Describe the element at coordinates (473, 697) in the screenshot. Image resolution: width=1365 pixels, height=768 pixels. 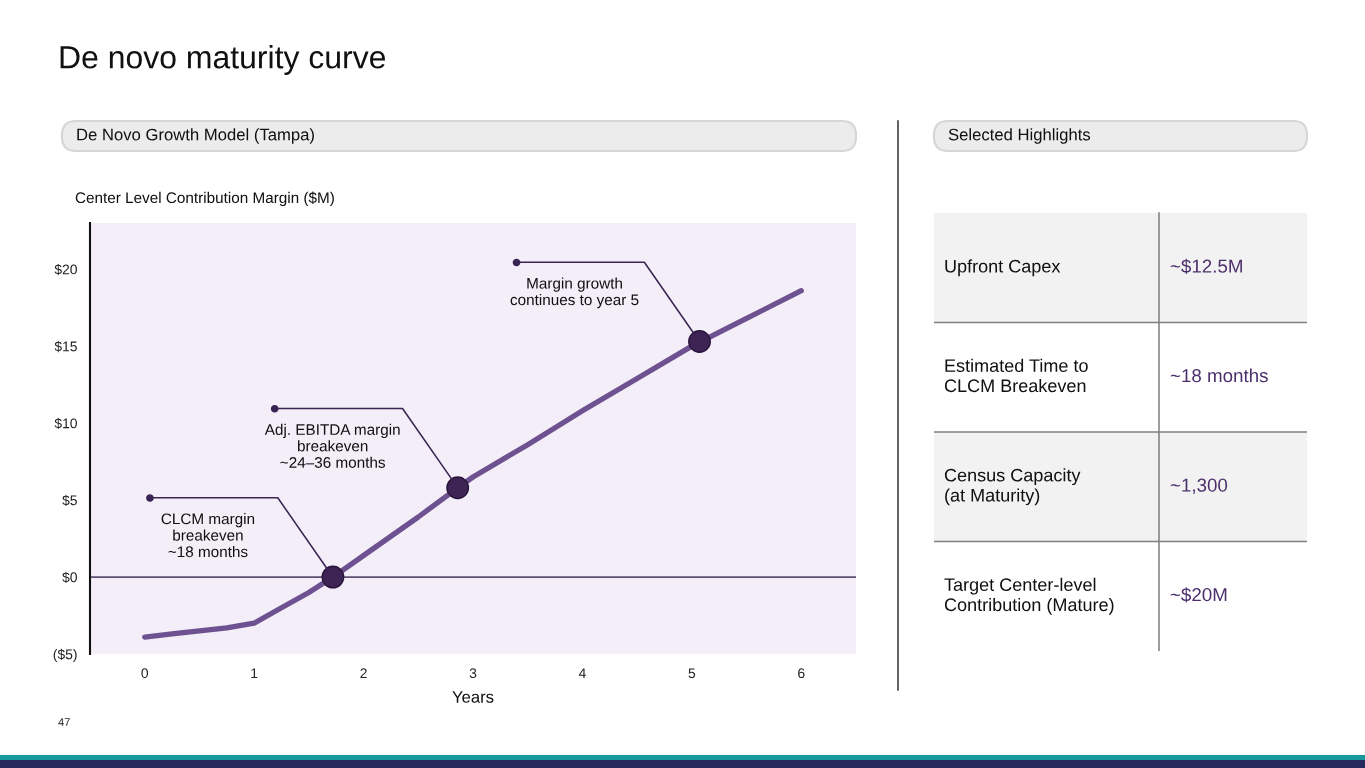
I see `x-axis-title: Years` at that location.